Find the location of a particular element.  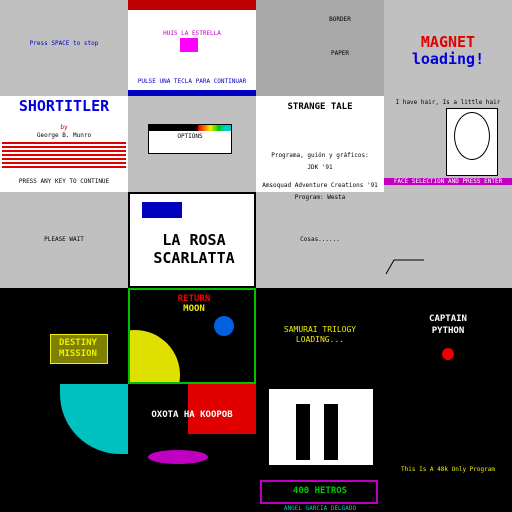

face is located at coordinates (472, 136).